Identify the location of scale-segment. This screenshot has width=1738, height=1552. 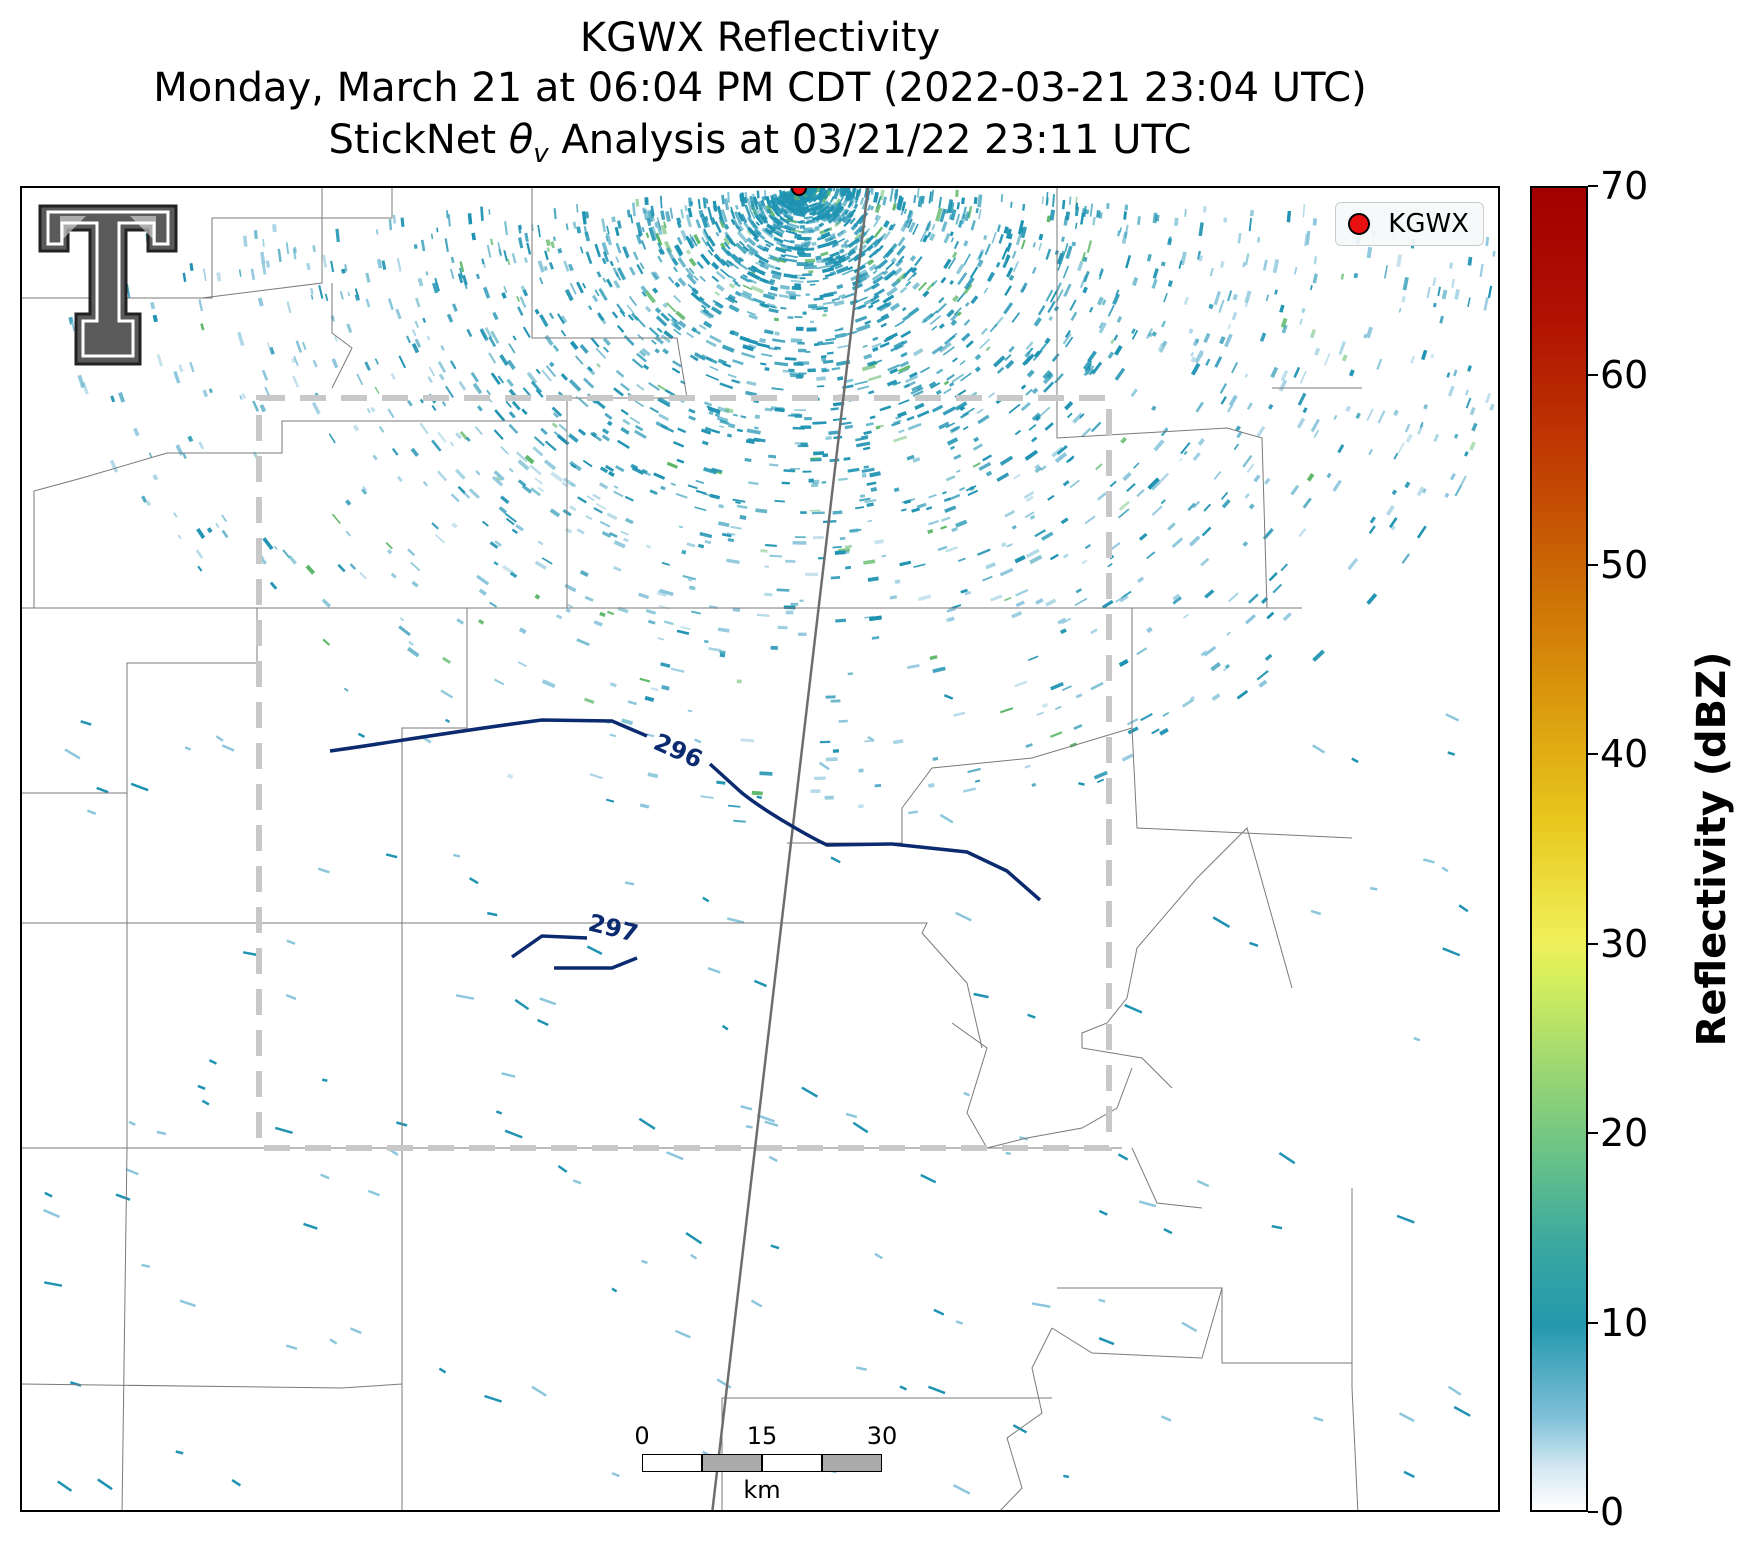
(672, 1463).